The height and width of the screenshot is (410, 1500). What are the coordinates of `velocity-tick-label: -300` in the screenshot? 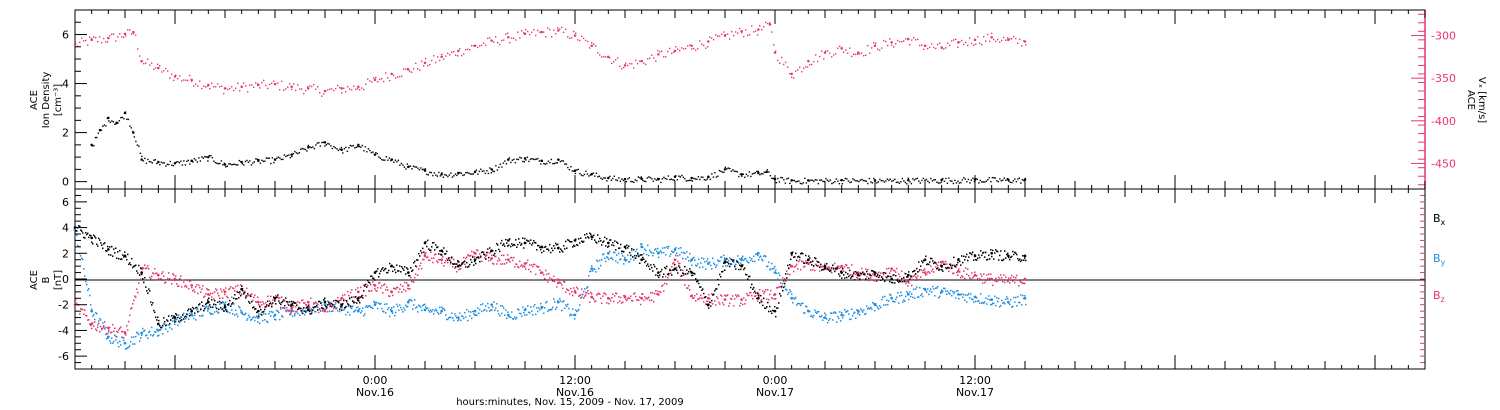 It's located at (1443, 36).